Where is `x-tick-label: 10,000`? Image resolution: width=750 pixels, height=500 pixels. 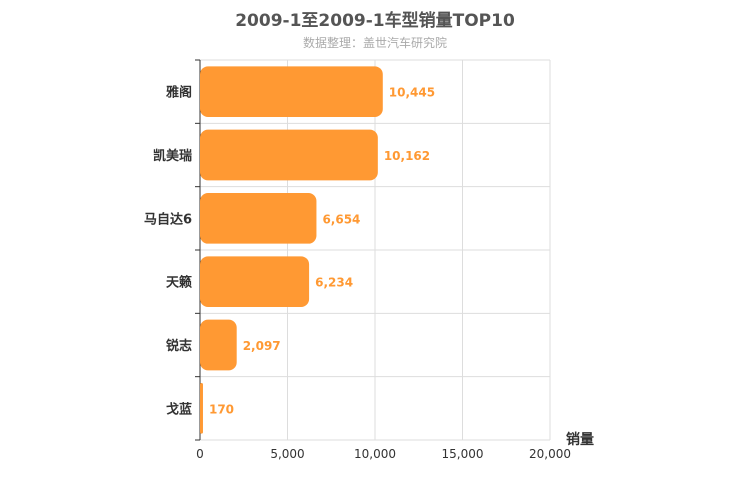 x-tick-label: 10,000 is located at coordinates (375, 454).